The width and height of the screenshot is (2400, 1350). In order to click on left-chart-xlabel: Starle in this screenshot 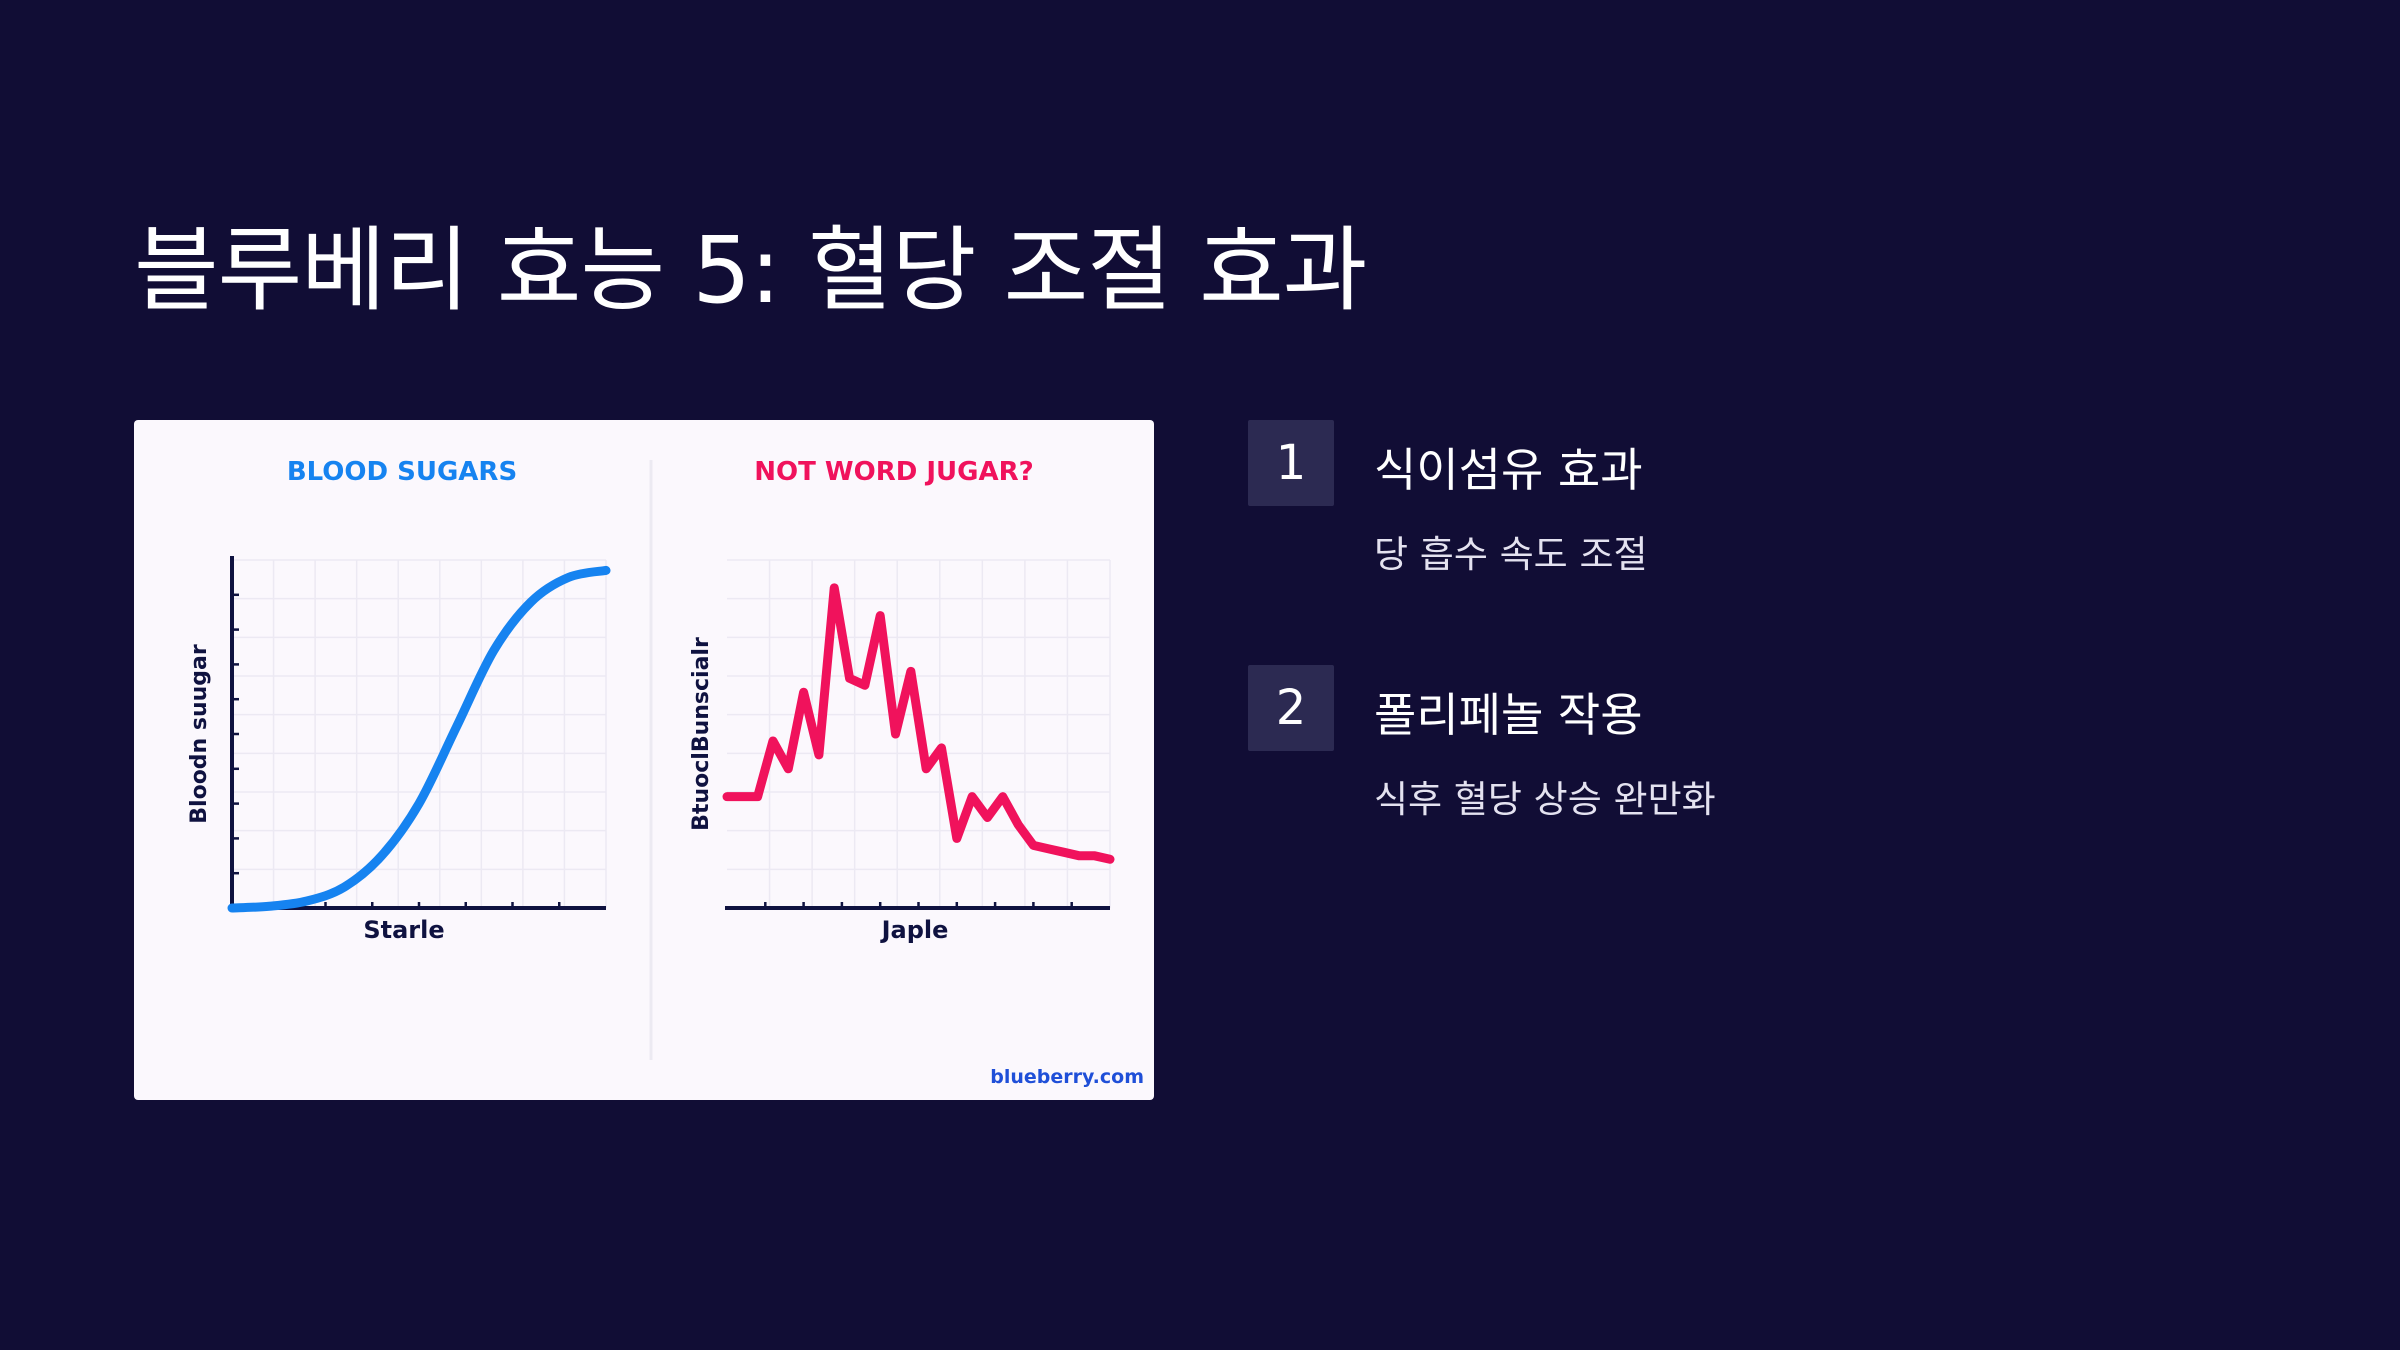, I will do `click(403, 930)`.